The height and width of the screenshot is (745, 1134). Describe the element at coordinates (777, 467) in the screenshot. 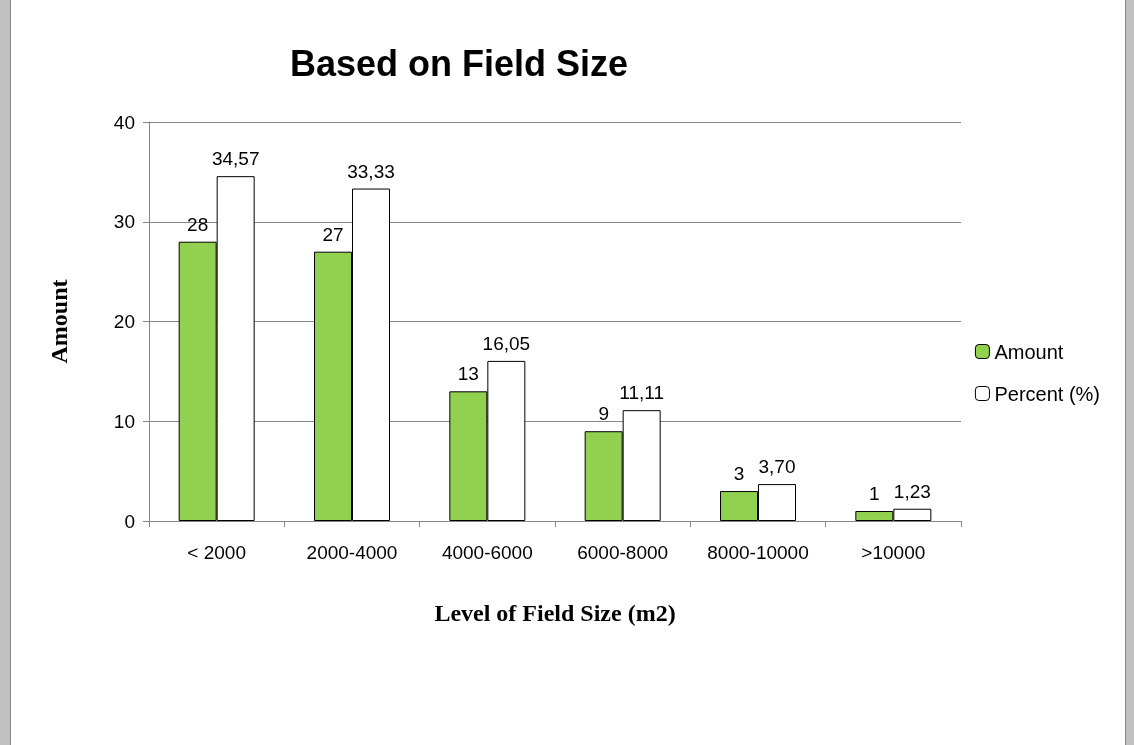

I see `data-label: 3,70` at that location.